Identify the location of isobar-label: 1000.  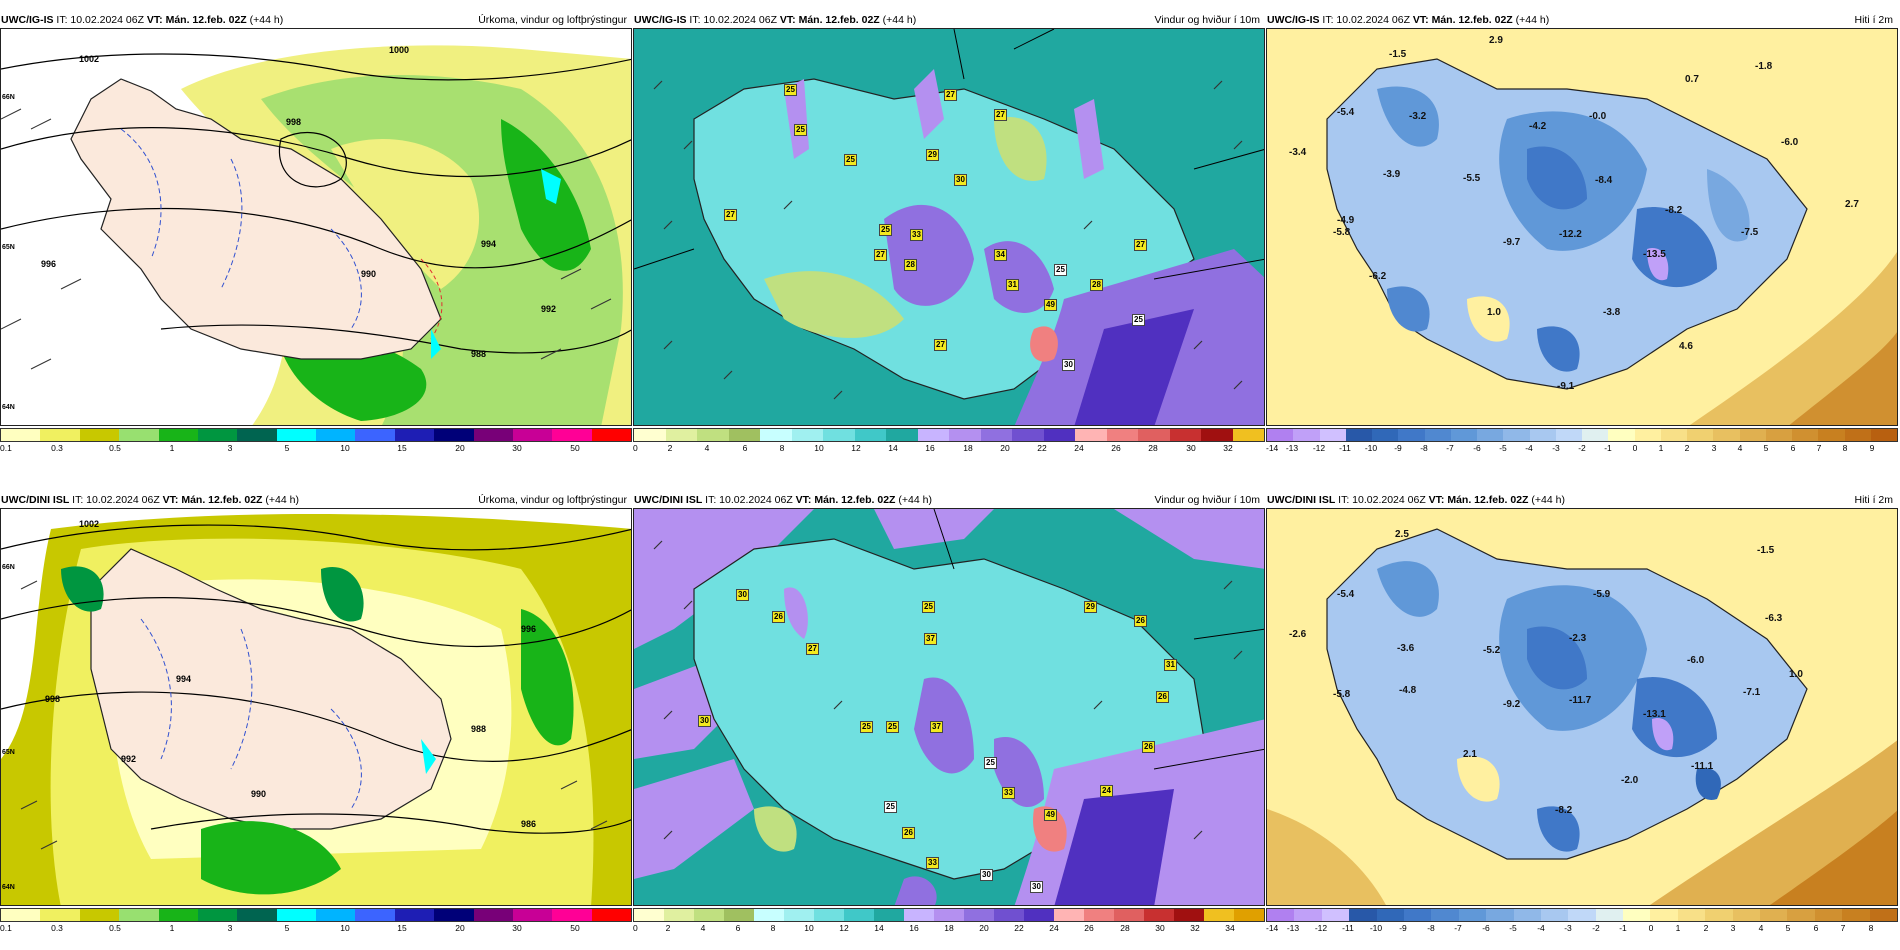
(399, 50).